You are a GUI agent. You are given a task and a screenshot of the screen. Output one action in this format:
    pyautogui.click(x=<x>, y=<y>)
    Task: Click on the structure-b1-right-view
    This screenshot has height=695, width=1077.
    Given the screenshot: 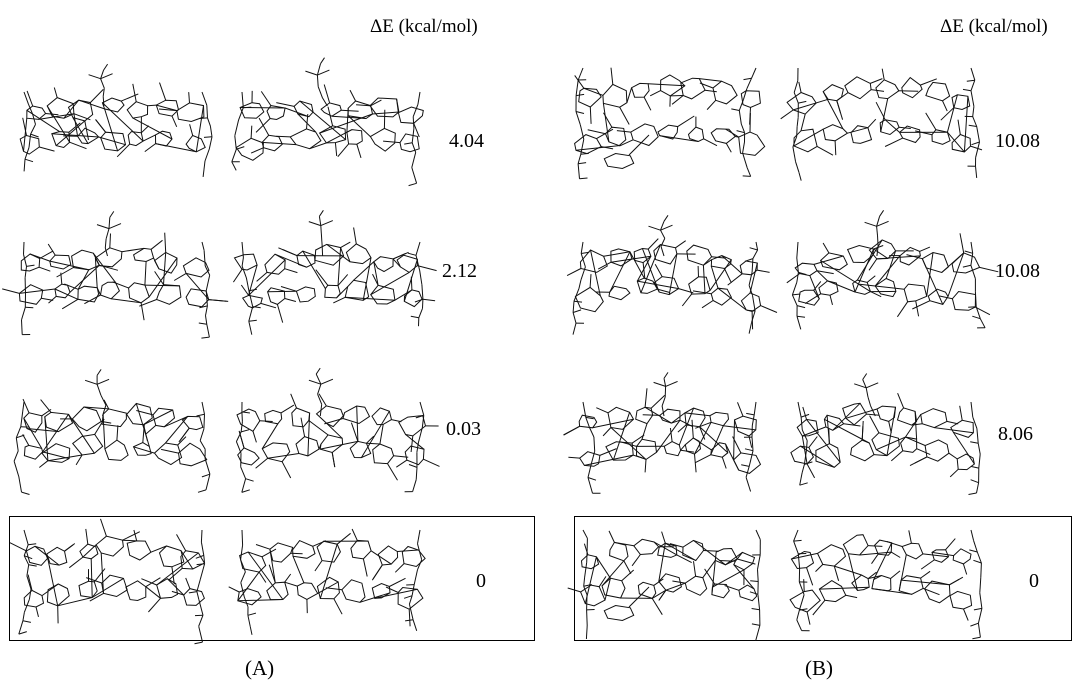 What is the action you would take?
    pyautogui.click(x=881, y=124)
    